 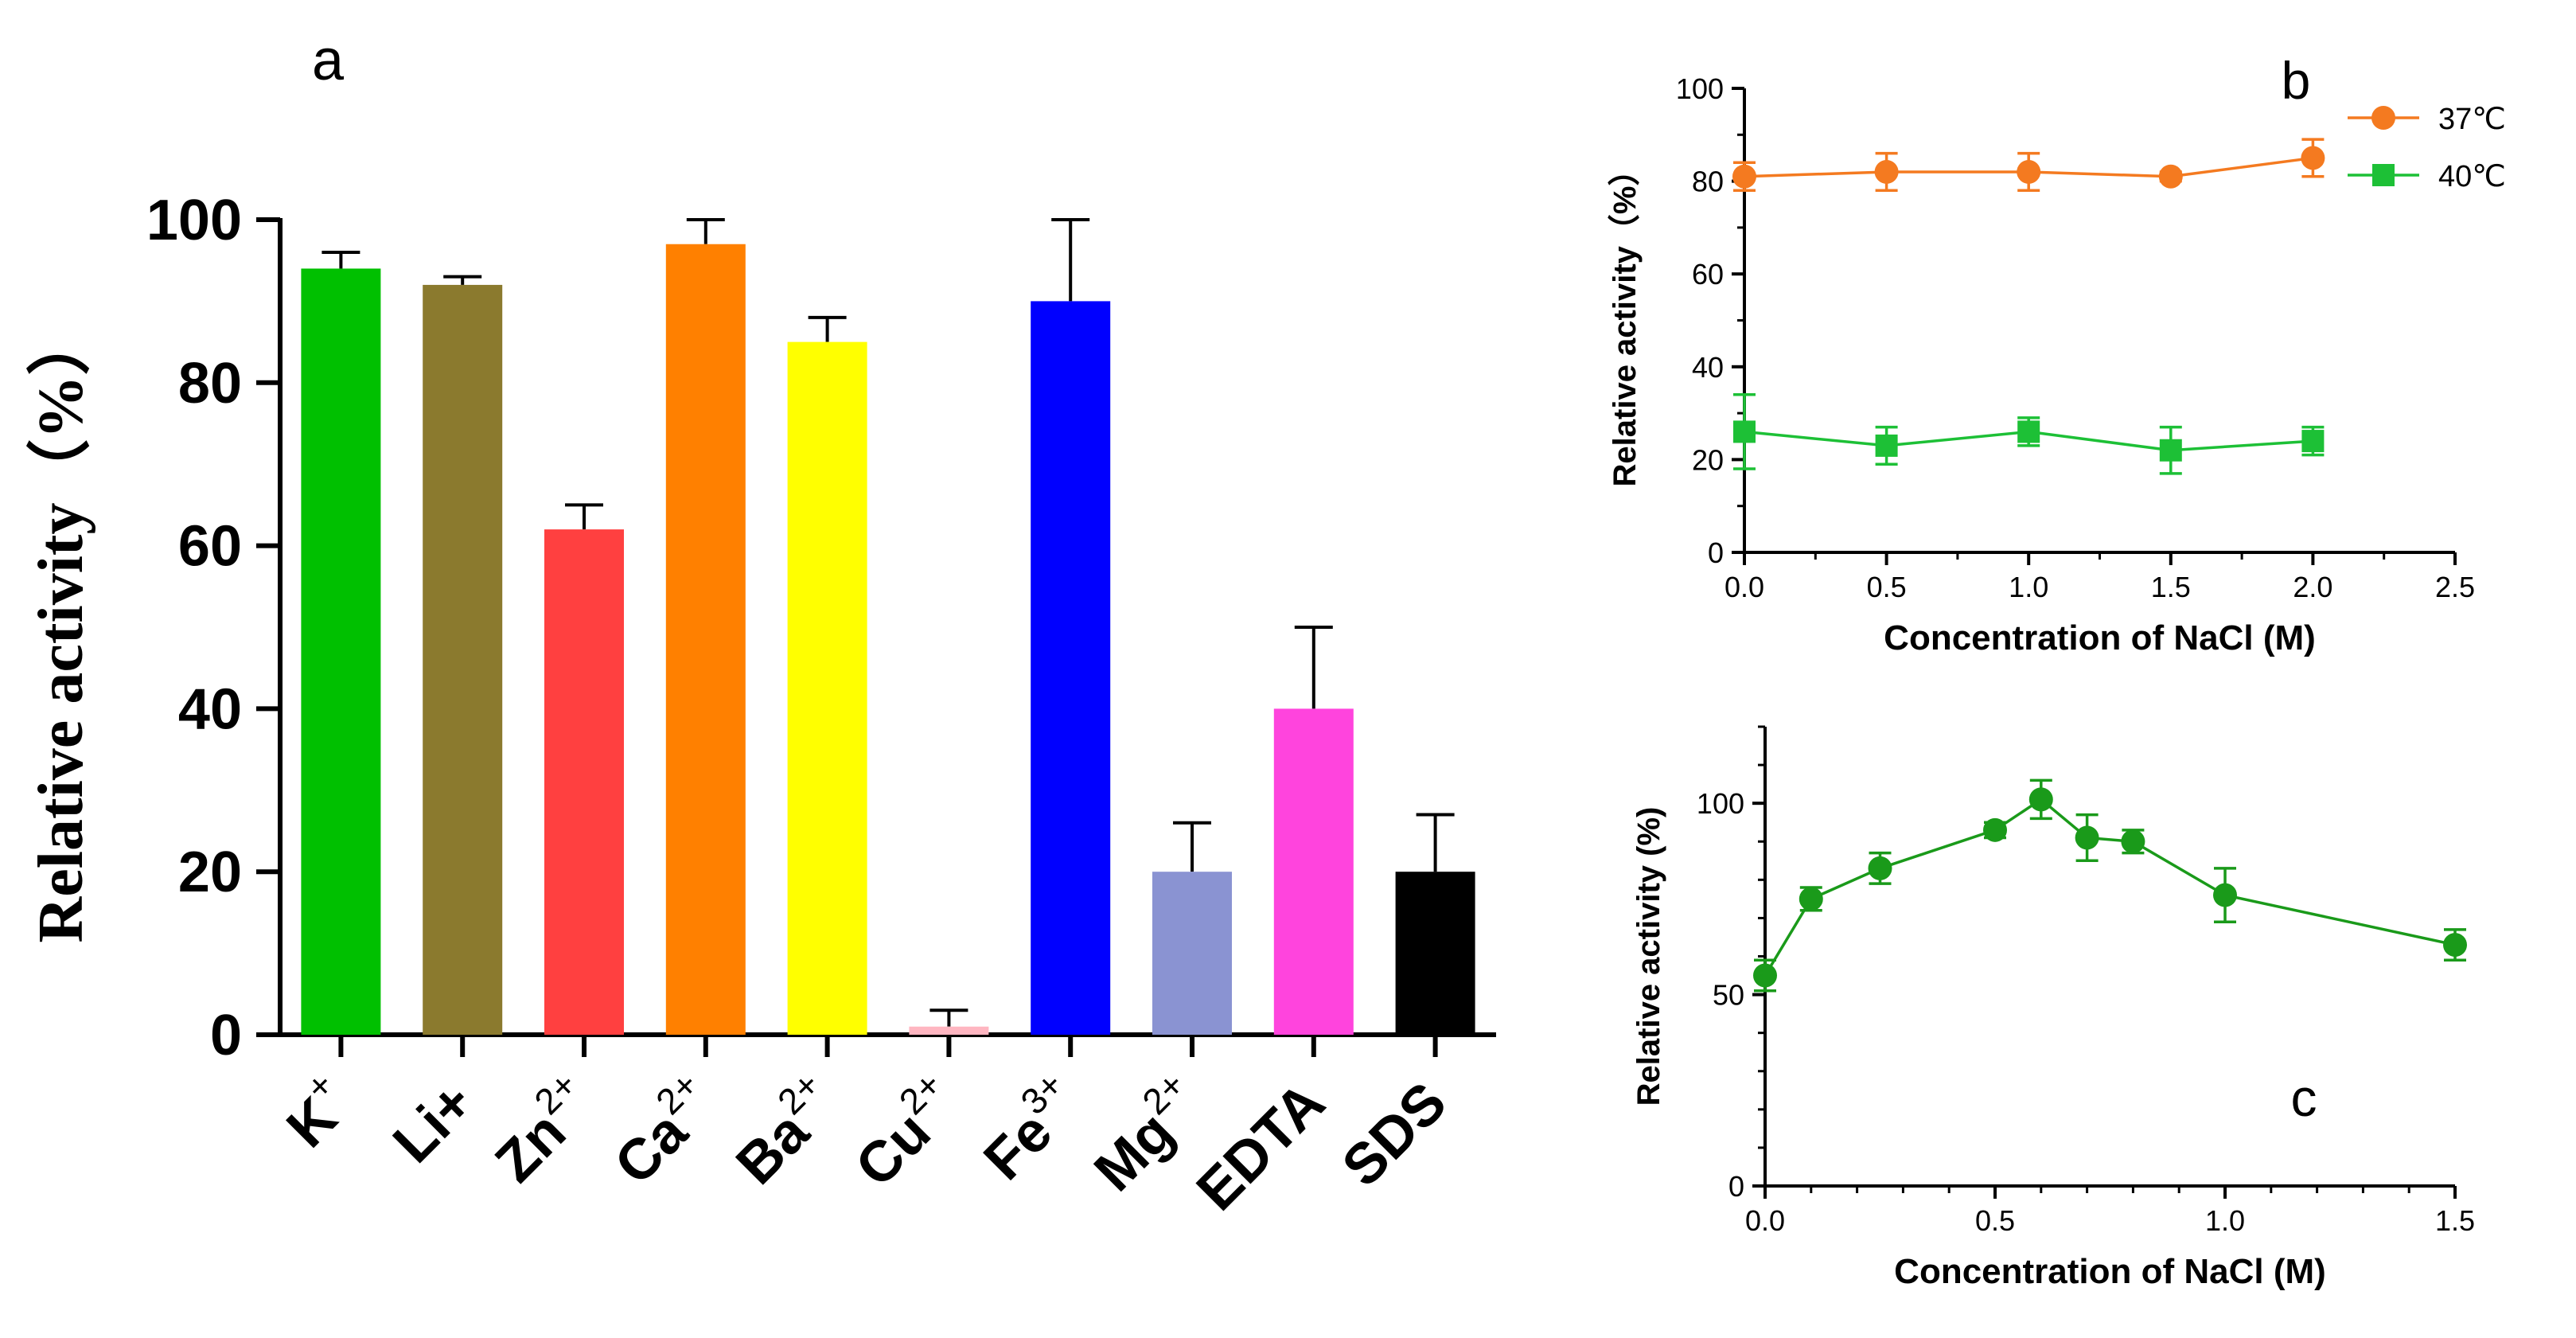 I want to click on a-category-label: Ba2+, so click(x=784, y=1129).